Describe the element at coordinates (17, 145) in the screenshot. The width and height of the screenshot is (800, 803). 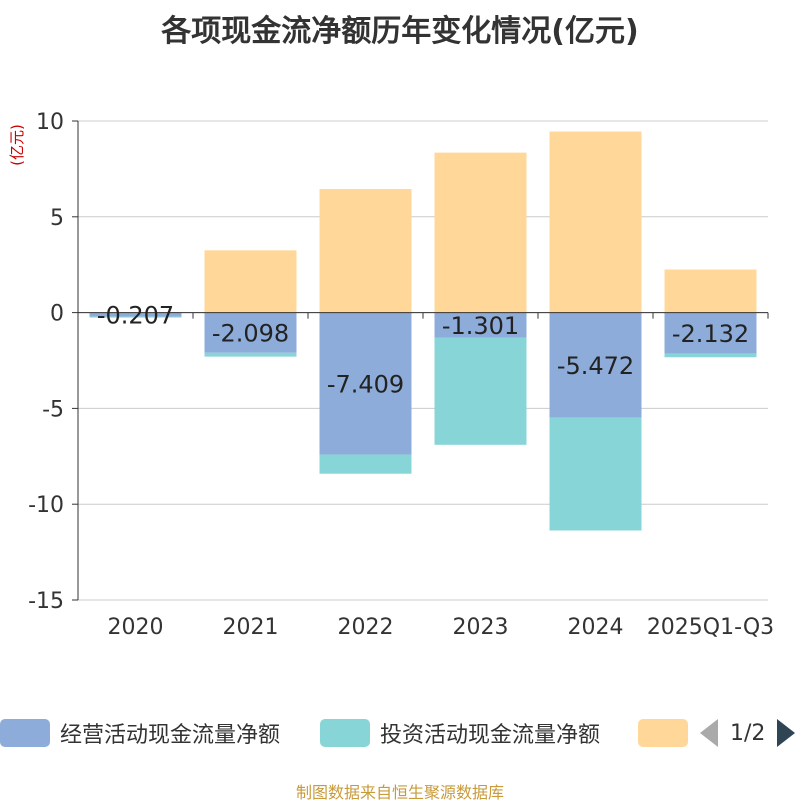
I see `y-axis-label: (亿元)` at that location.